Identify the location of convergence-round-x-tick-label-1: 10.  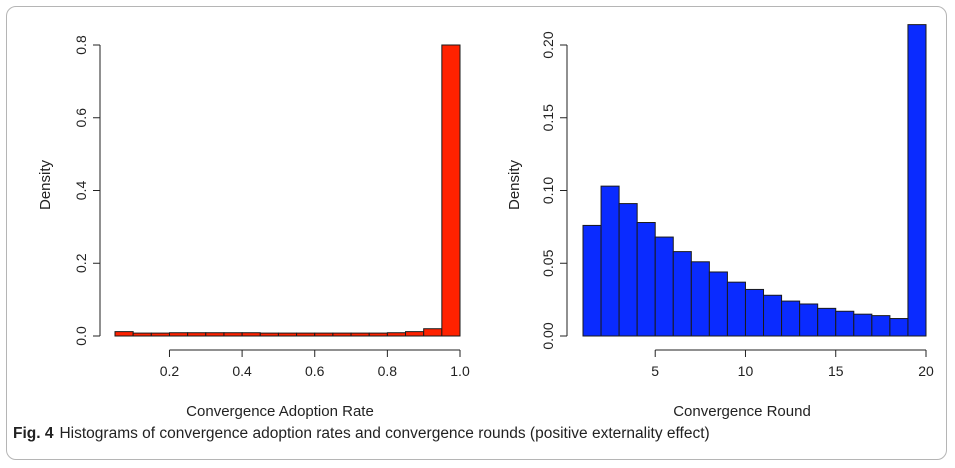
(746, 371).